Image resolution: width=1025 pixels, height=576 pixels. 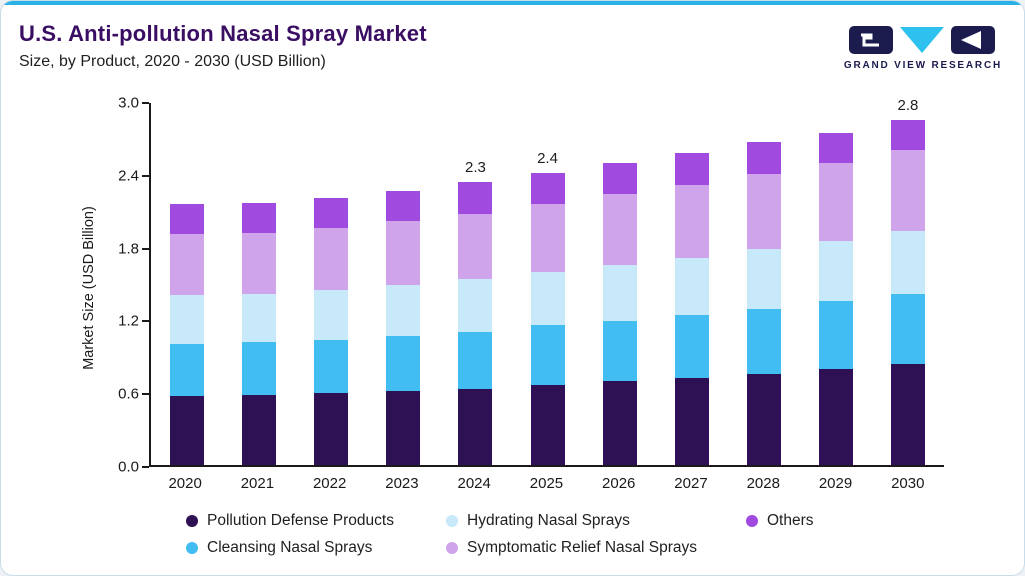 What do you see at coordinates (582, 547) in the screenshot?
I see `legend-label: Symptomatic Relief Nasal Sprays` at bounding box center [582, 547].